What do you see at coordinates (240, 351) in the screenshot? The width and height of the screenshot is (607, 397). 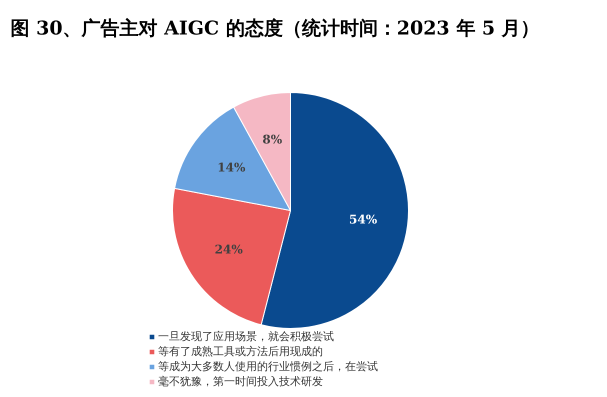 I see `legend-label: 等有了成熟工具或方法后用现成的` at bounding box center [240, 351].